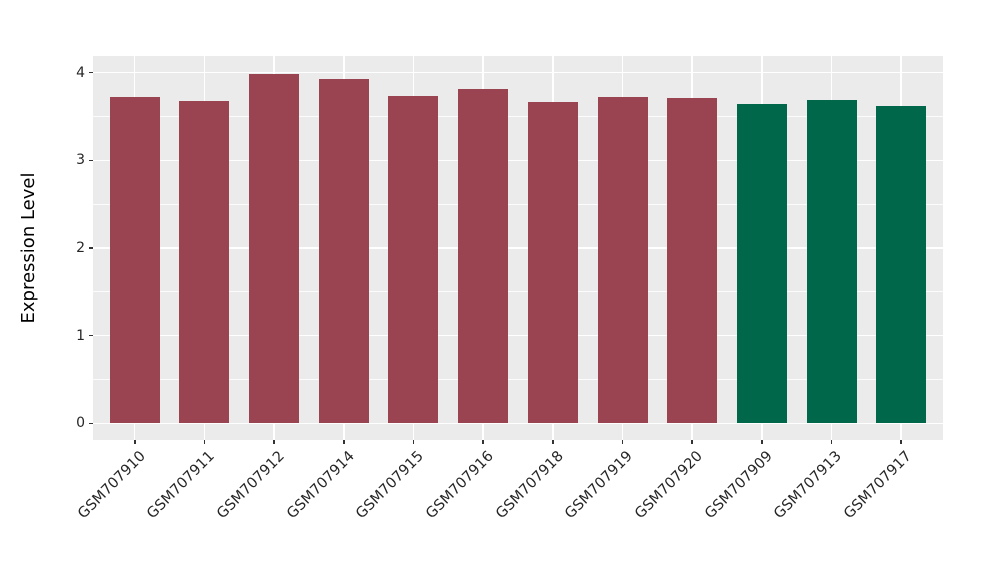  What do you see at coordinates (204, 262) in the screenshot?
I see `bar-GSM707911` at bounding box center [204, 262].